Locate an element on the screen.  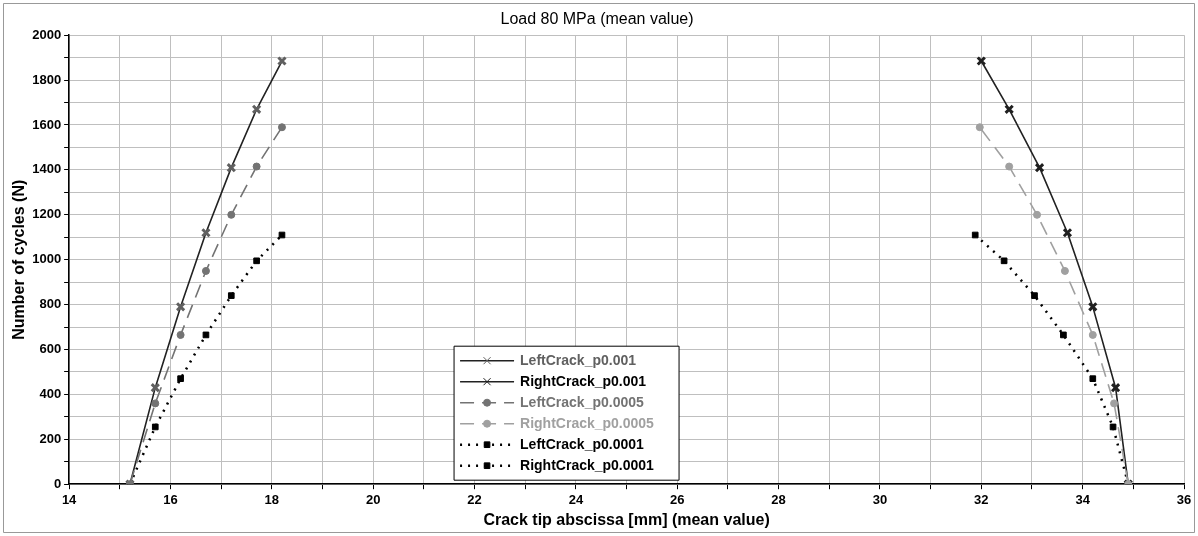
x-tick-label: 16 is located at coordinates (170, 499).